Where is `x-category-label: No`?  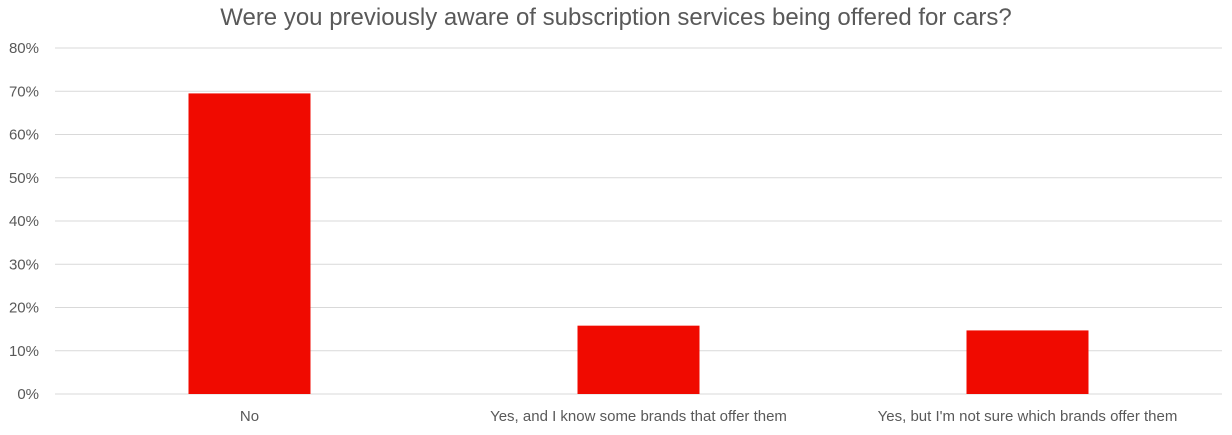
x-category-label: No is located at coordinates (249, 416).